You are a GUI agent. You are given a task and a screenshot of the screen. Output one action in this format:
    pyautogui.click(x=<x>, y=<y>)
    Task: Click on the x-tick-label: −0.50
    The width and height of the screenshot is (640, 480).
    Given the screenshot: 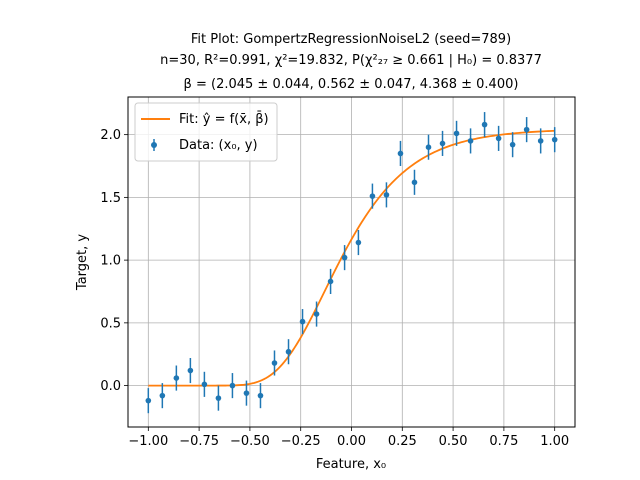 What is the action you would take?
    pyautogui.click(x=250, y=441)
    